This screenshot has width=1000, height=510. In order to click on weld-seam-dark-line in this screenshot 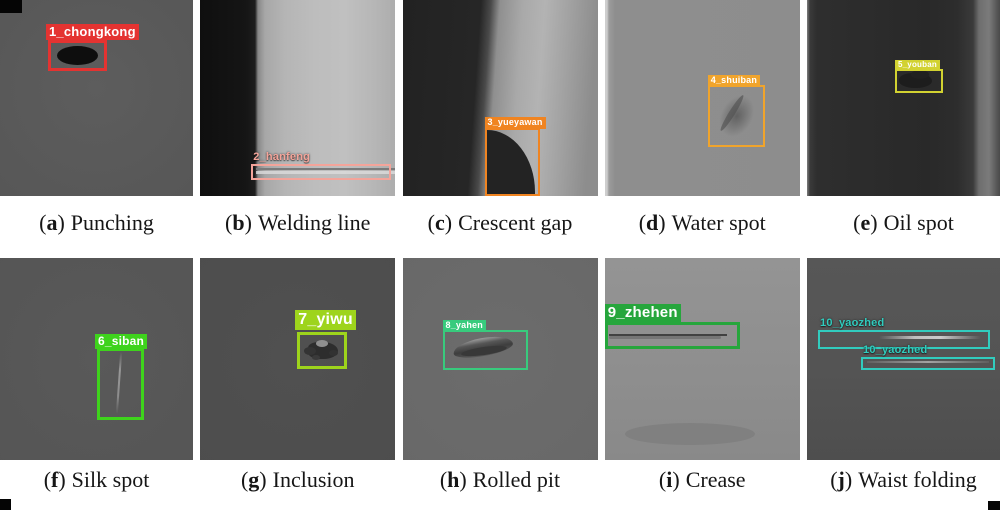, I will do `click(326, 169)`.